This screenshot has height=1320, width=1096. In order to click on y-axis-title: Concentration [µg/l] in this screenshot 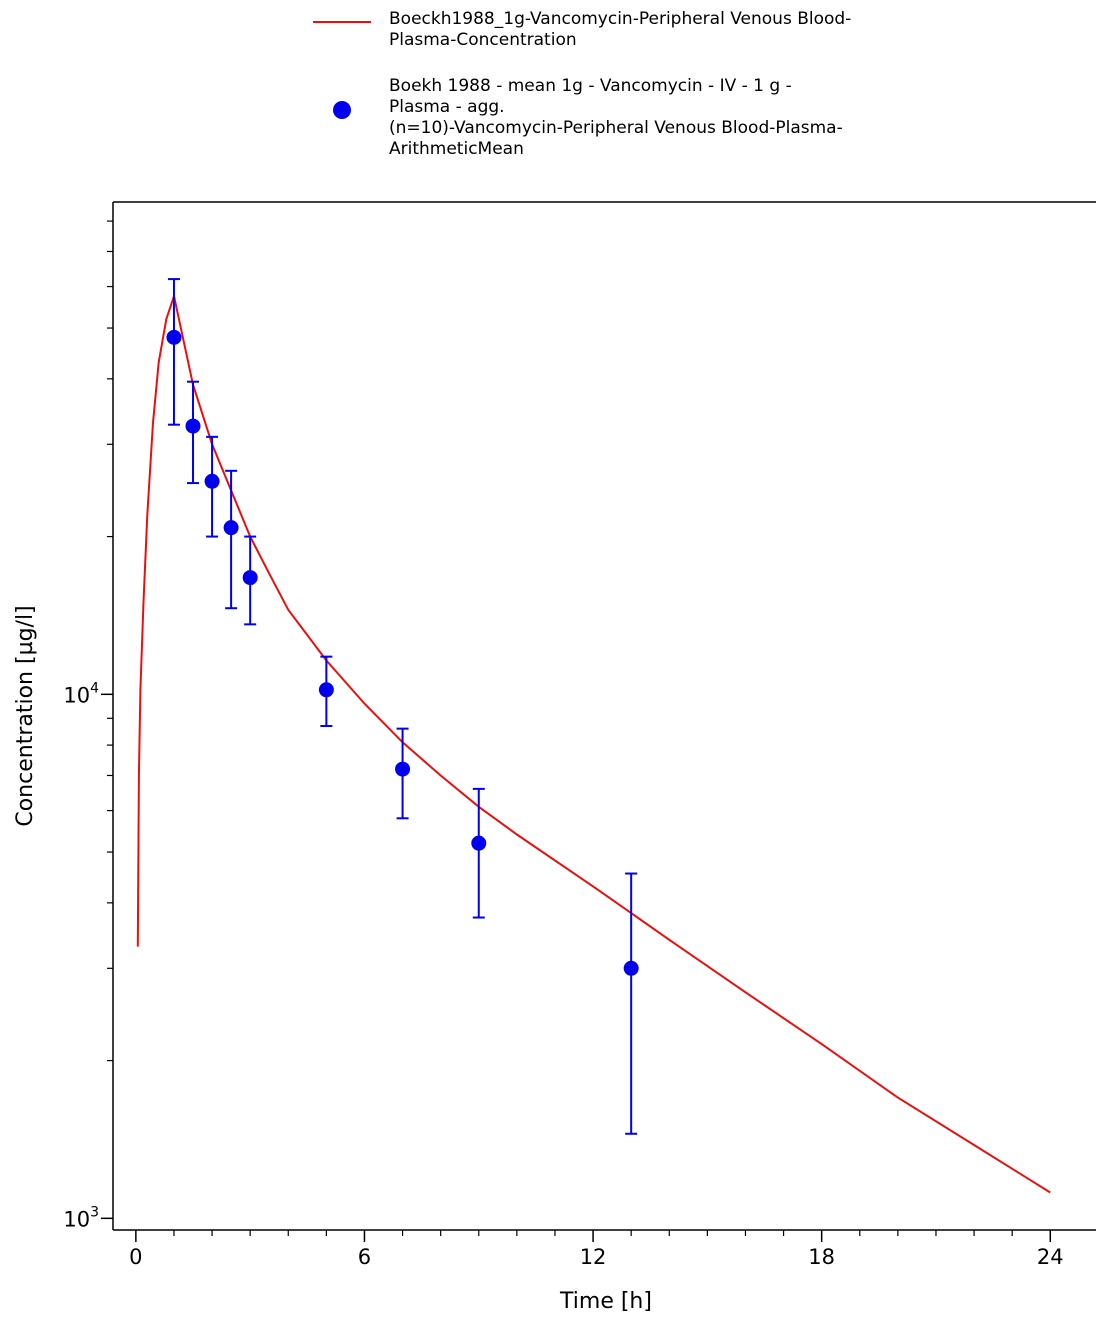, I will do `click(25, 715)`.